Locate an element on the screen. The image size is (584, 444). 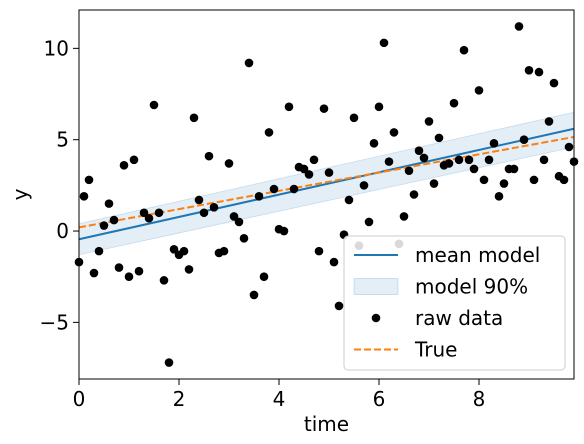
x-tick-label: 2 is located at coordinates (179, 399).